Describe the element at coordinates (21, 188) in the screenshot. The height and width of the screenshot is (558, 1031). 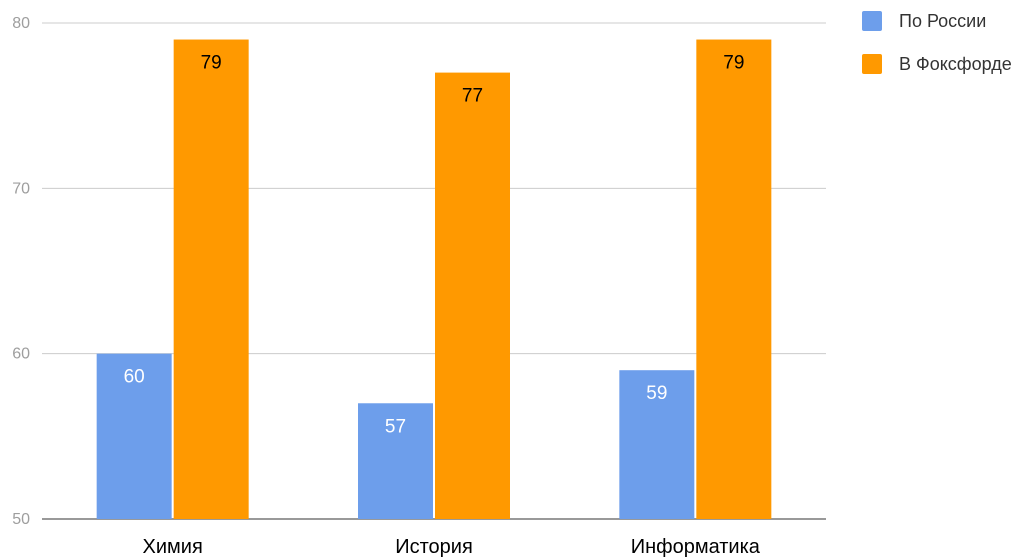
I see `y-tick-label: 70` at that location.